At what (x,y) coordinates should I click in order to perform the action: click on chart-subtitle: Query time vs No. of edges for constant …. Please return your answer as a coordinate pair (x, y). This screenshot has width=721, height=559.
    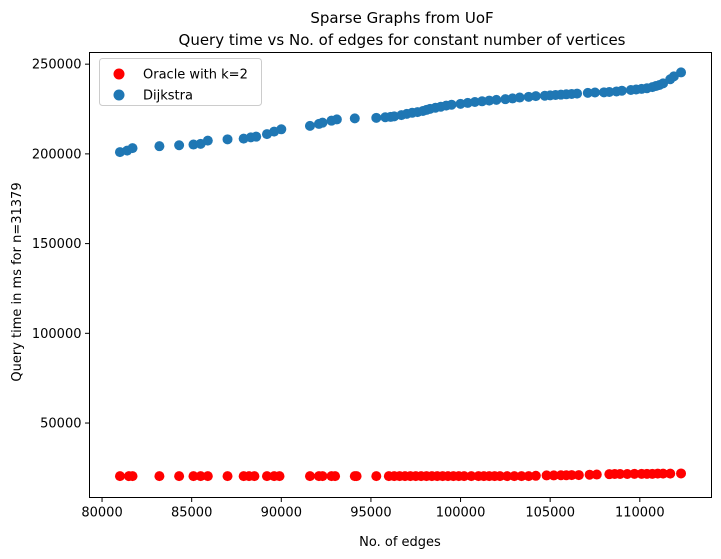
    Looking at the image, I should click on (402, 40).